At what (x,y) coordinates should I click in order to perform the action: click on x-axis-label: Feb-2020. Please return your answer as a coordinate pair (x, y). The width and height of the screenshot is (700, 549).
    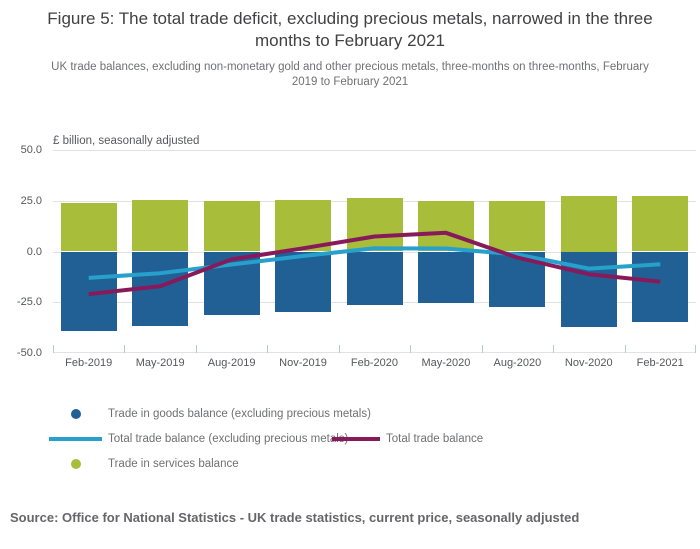
    Looking at the image, I should click on (374, 363).